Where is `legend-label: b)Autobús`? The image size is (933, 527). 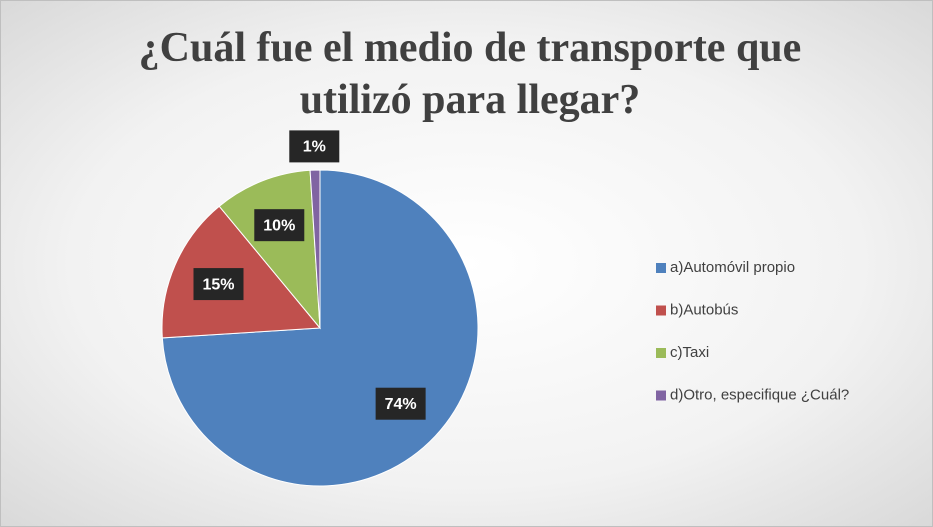 legend-label: b)Autobús is located at coordinates (704, 309).